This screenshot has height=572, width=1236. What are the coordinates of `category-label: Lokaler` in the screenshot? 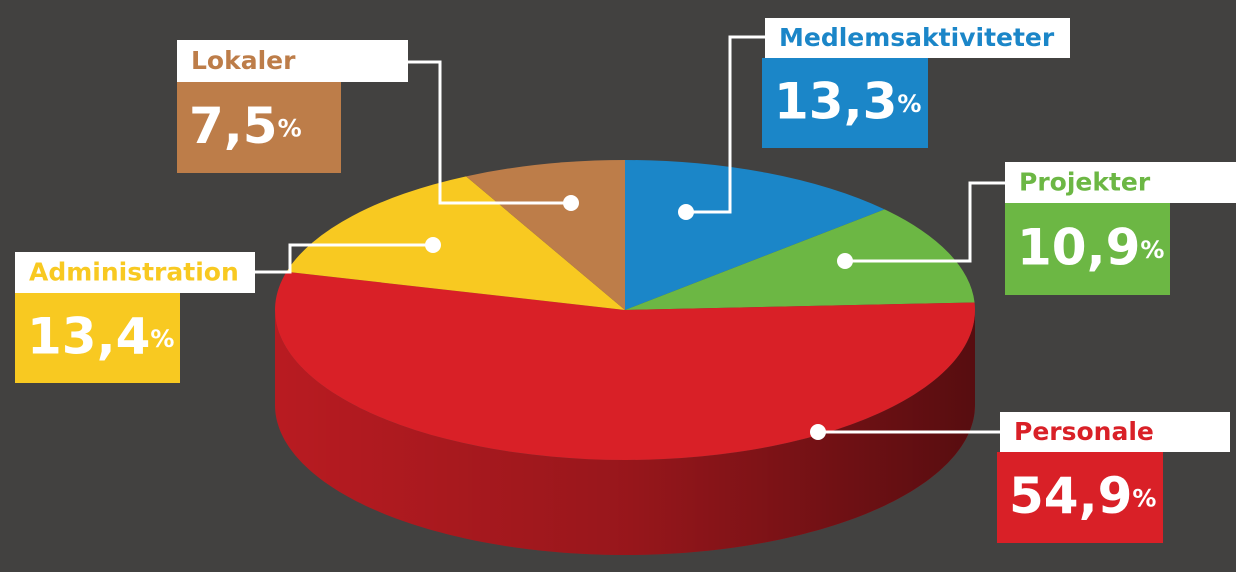 It's located at (243, 60).